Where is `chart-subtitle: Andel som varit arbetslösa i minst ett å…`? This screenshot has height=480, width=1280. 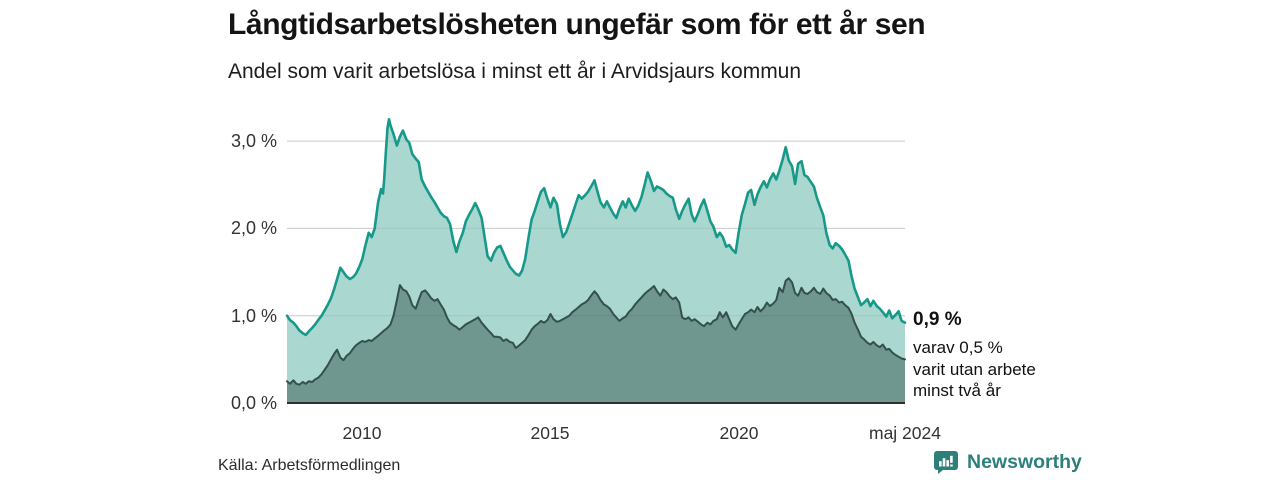
chart-subtitle: Andel som varit arbetslösa i minst ett å… is located at coordinates (515, 71).